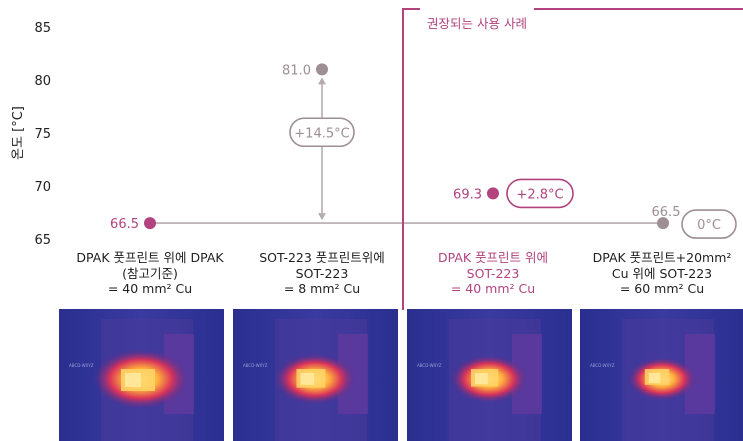 The height and width of the screenshot is (441, 743). What do you see at coordinates (296, 70) in the screenshot?
I see `data-label: 81.0` at bounding box center [296, 70].